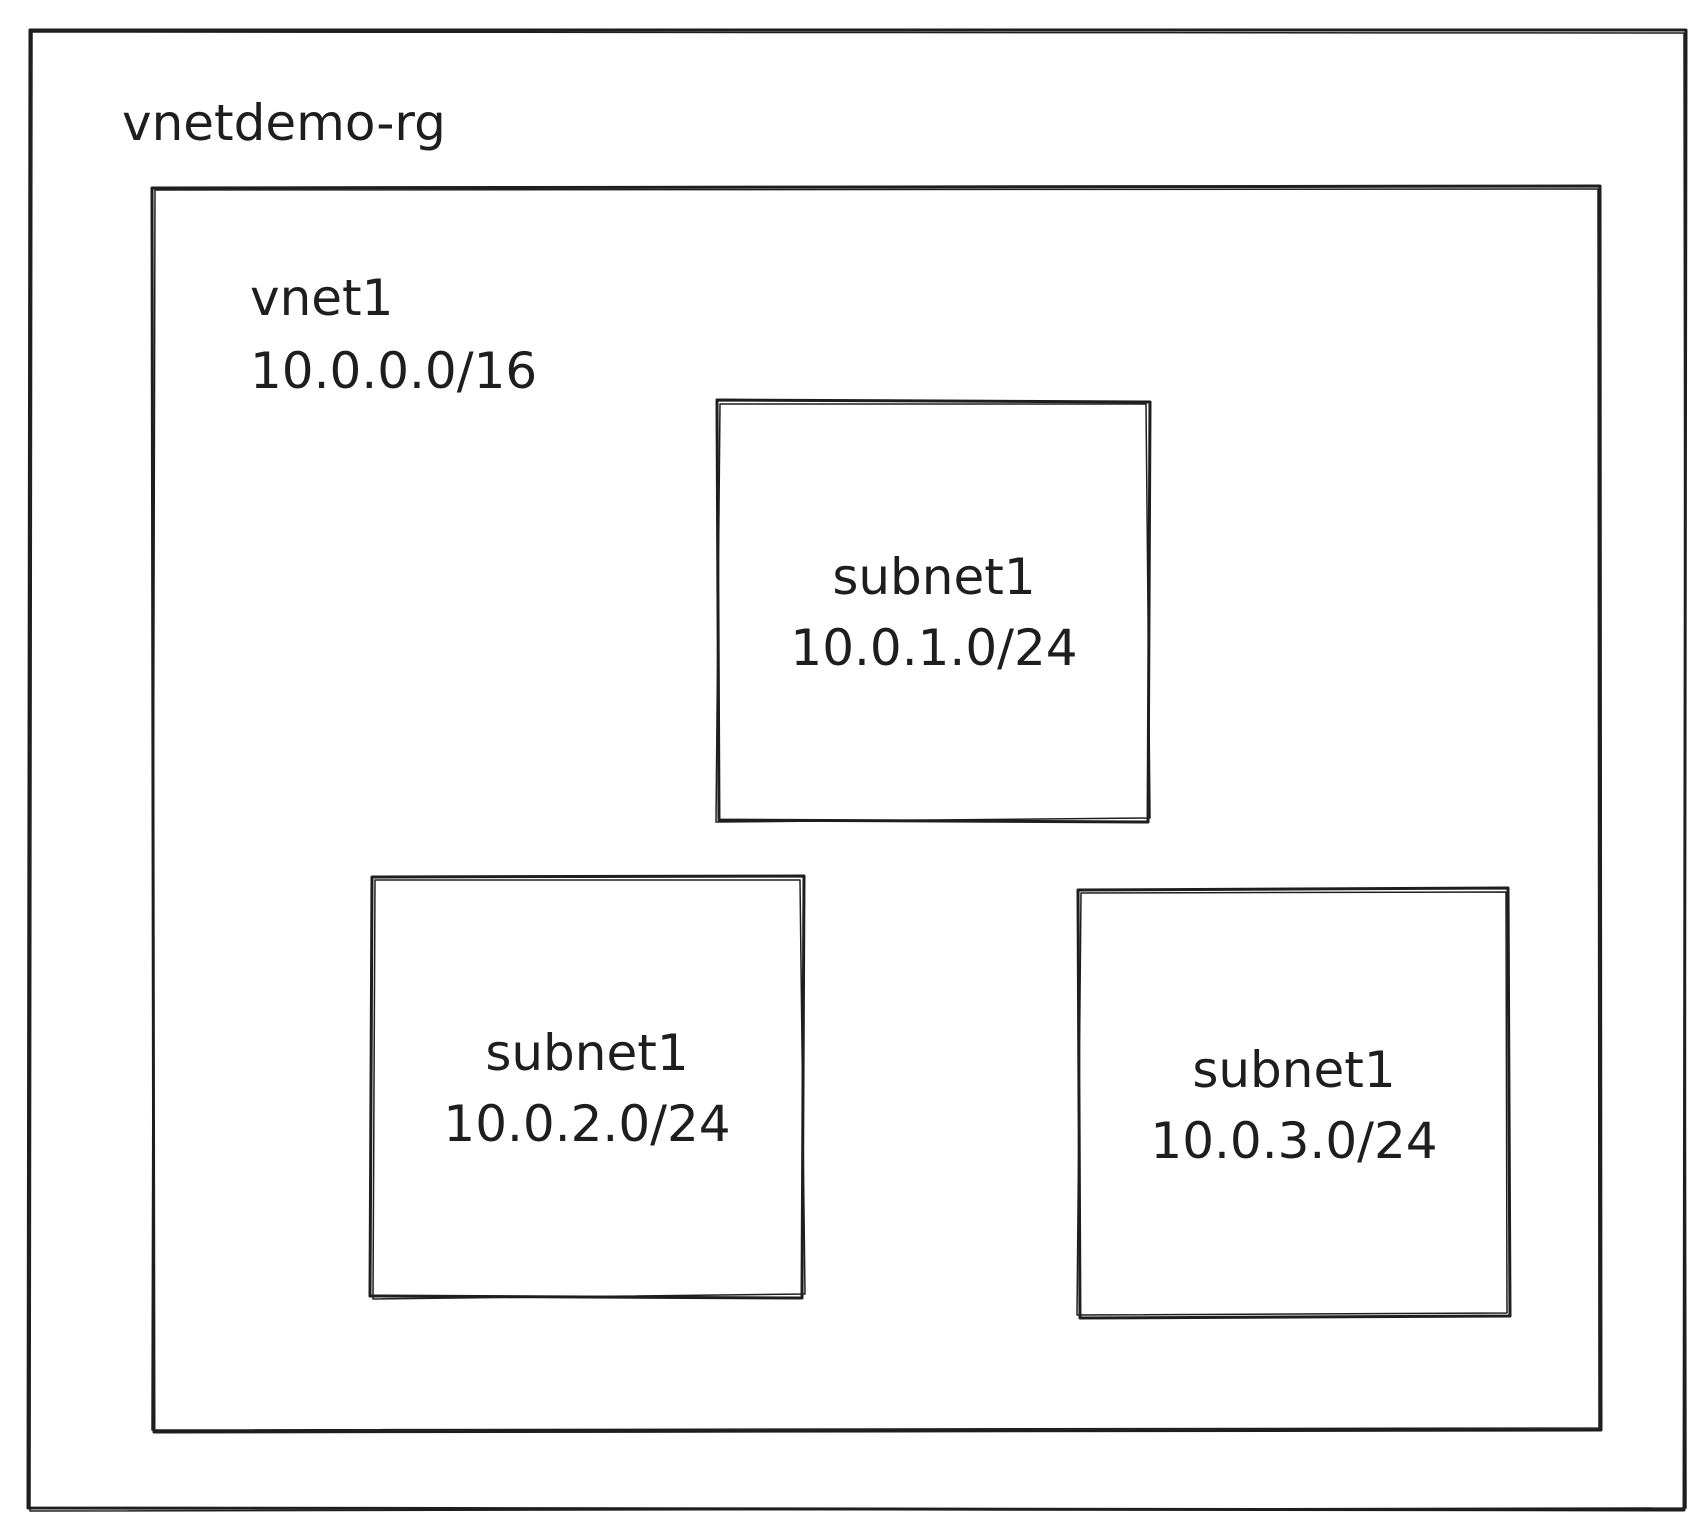  Describe the element at coordinates (393, 371) in the screenshot. I see `vnet-cidr: 10.0.0.0/16` at that location.